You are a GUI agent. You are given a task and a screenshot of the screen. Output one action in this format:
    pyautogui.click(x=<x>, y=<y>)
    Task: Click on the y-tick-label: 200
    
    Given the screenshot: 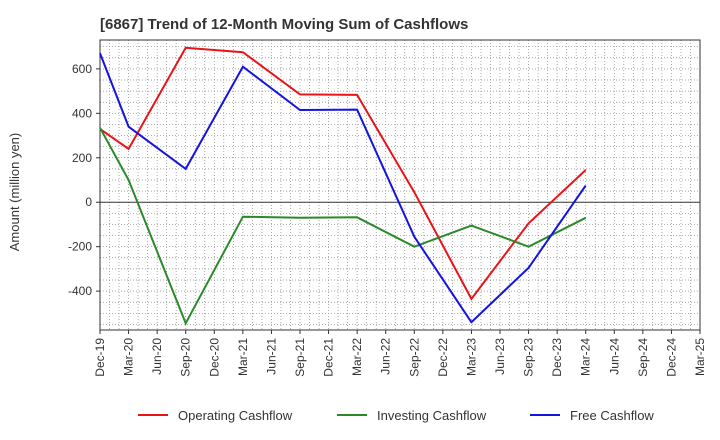 What is the action you would take?
    pyautogui.click(x=82, y=158)
    